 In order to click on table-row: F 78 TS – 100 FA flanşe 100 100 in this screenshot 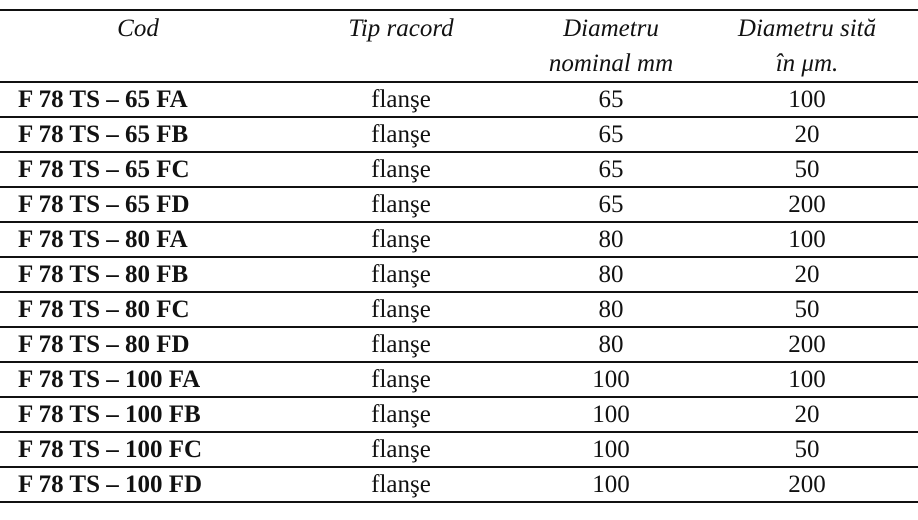, I will do `click(459, 380)`.